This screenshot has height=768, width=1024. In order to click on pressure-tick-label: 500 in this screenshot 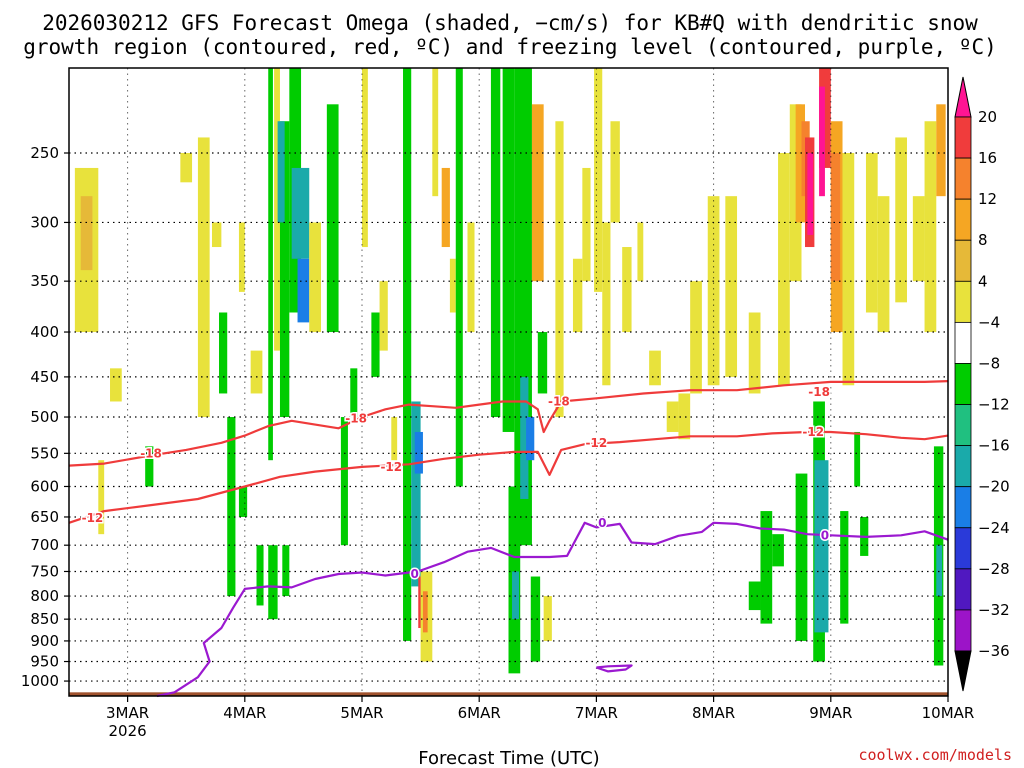, I will do `click(44, 417)`.